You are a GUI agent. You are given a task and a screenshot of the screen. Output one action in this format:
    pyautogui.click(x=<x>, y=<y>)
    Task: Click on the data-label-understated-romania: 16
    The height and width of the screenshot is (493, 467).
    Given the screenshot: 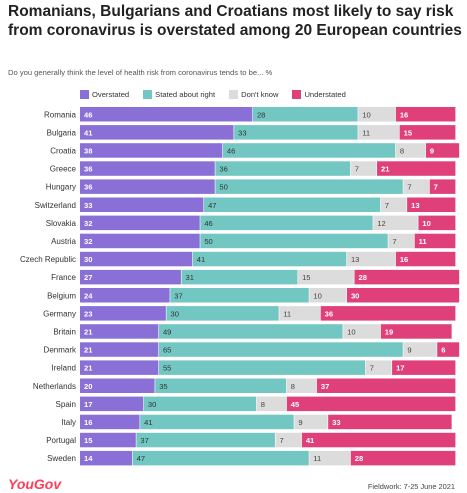 What is the action you would take?
    pyautogui.click(x=404, y=114)
    